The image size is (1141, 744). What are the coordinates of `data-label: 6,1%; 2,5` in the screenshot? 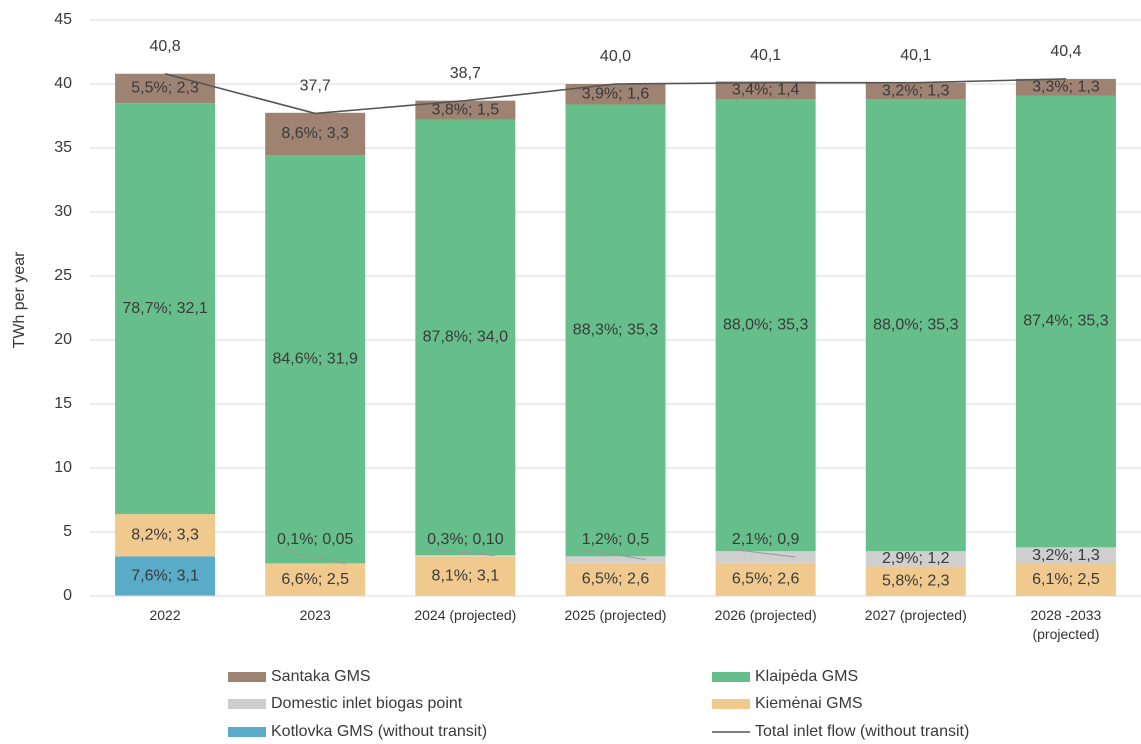 It's located at (1066, 579).